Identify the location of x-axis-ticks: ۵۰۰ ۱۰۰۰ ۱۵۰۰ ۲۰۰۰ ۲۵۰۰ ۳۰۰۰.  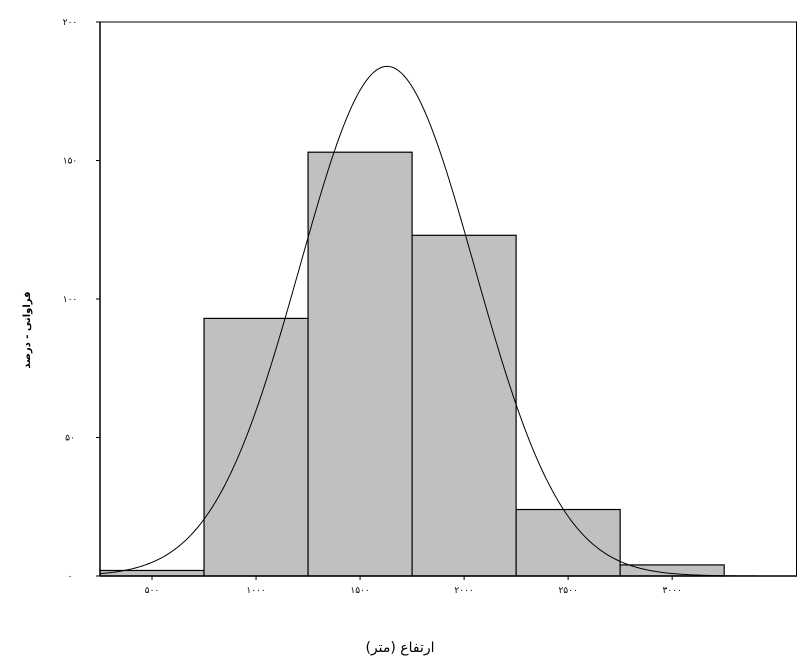
(413, 586).